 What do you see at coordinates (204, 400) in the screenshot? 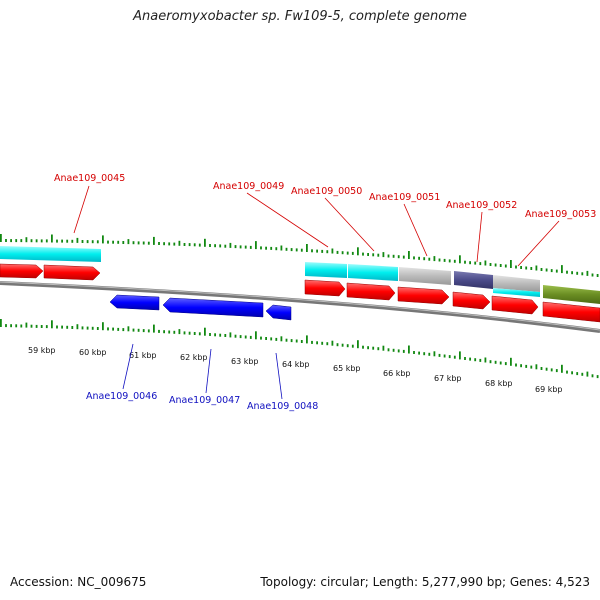
I see `gene-label-reverse: Anae109_0047` at bounding box center [204, 400].